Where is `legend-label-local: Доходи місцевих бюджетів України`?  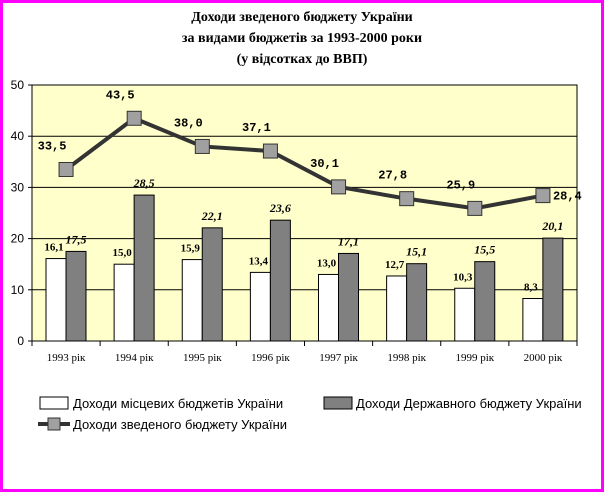 legend-label-local: Доходи місцевих бюджетів України is located at coordinates (178, 403).